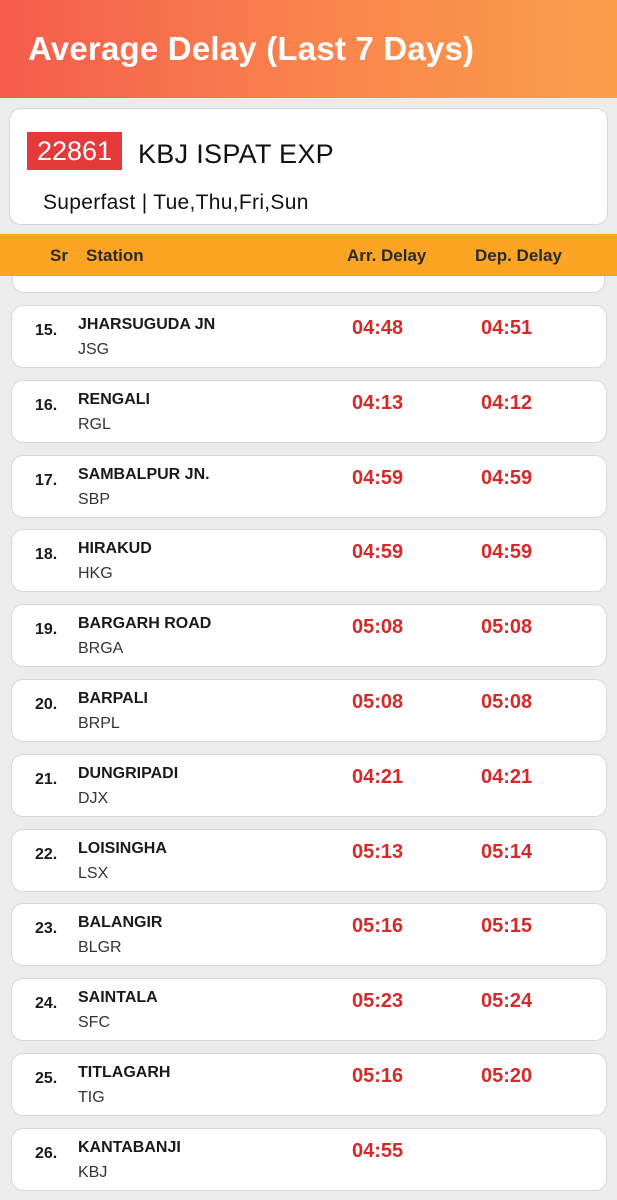 This screenshot has height=1200, width=617. What do you see at coordinates (507, 777) in the screenshot?
I see `departure-delay: 04:21` at bounding box center [507, 777].